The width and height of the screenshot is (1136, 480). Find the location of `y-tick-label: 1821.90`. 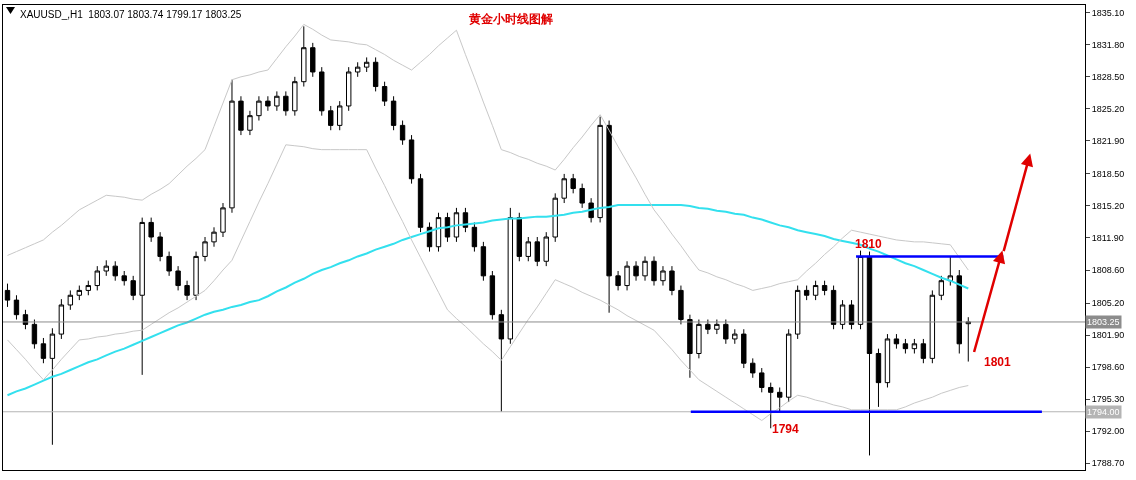

y-tick-label: 1821.90 is located at coordinates (1108, 141).